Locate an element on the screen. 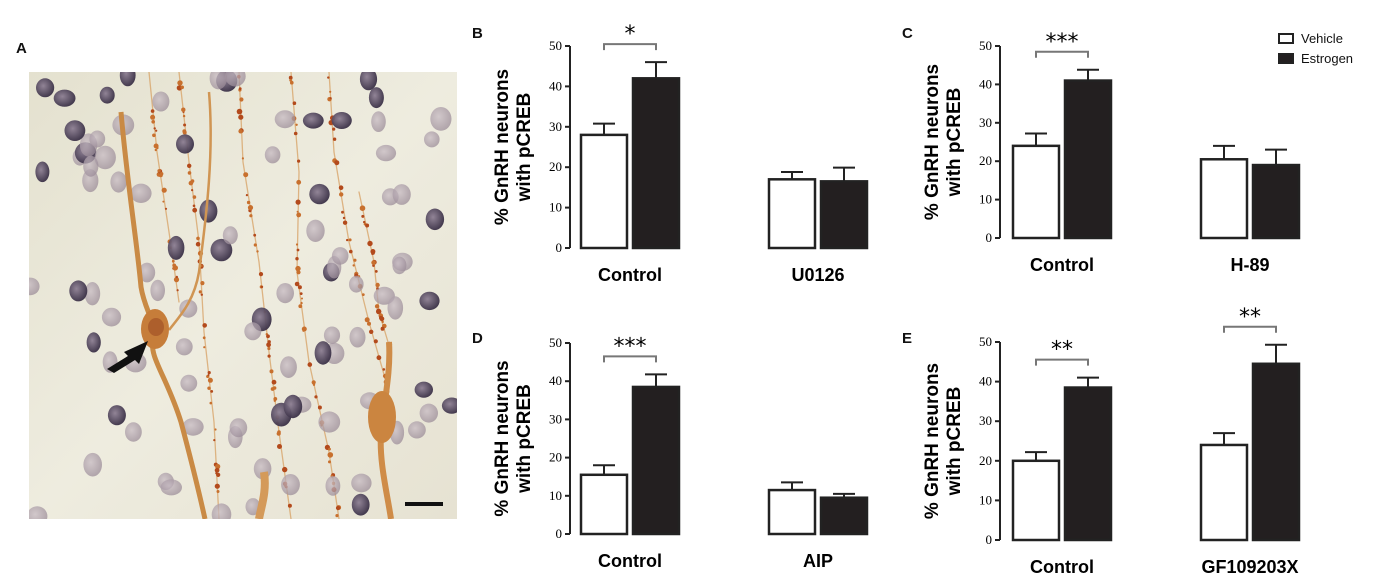  panel-label-d: D is located at coordinates (477, 338).